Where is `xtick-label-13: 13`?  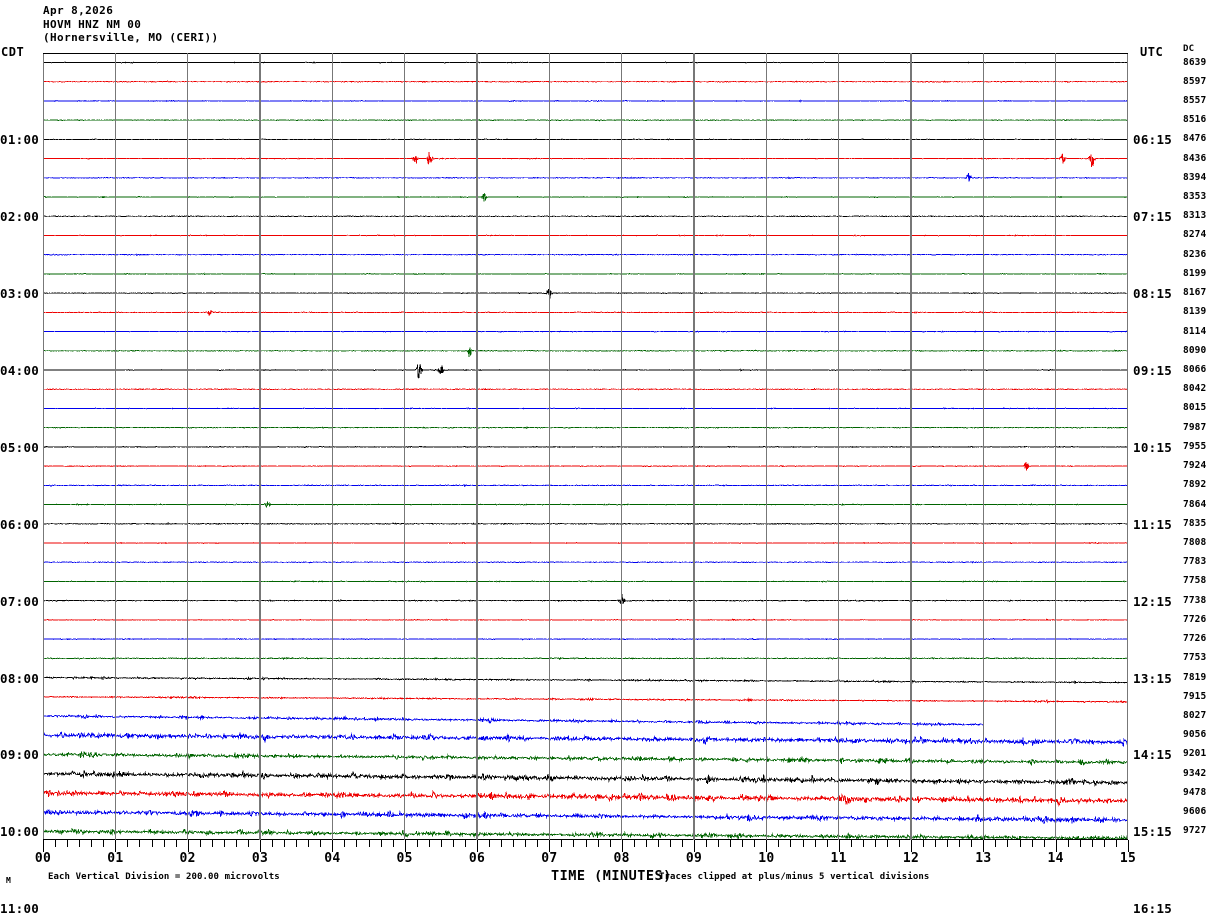 xtick-label-13: 13 is located at coordinates (983, 858).